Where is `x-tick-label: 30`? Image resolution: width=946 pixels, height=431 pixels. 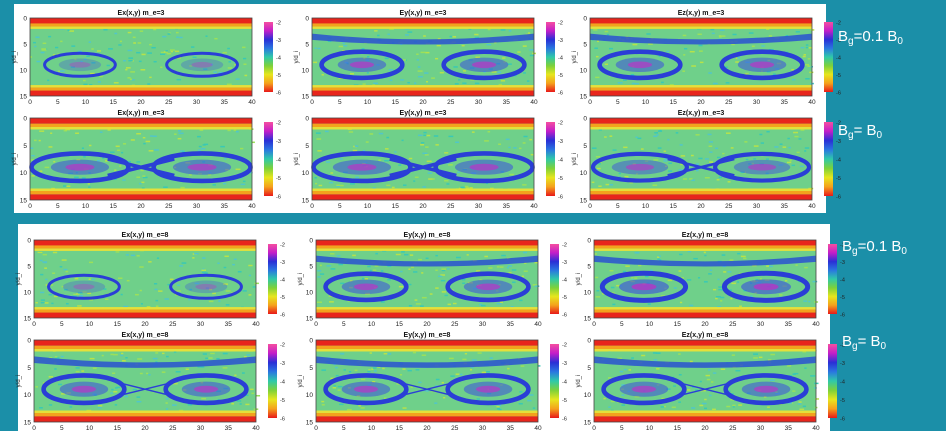
x-tick-label: 30 is located at coordinates (757, 206).